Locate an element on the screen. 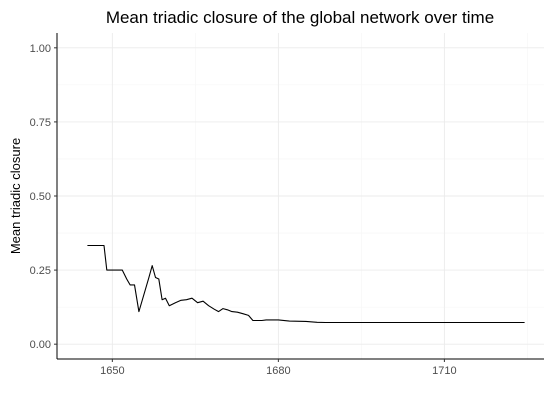 The image size is (552, 406). y-tick-label: 0.00 is located at coordinates (40, 345).